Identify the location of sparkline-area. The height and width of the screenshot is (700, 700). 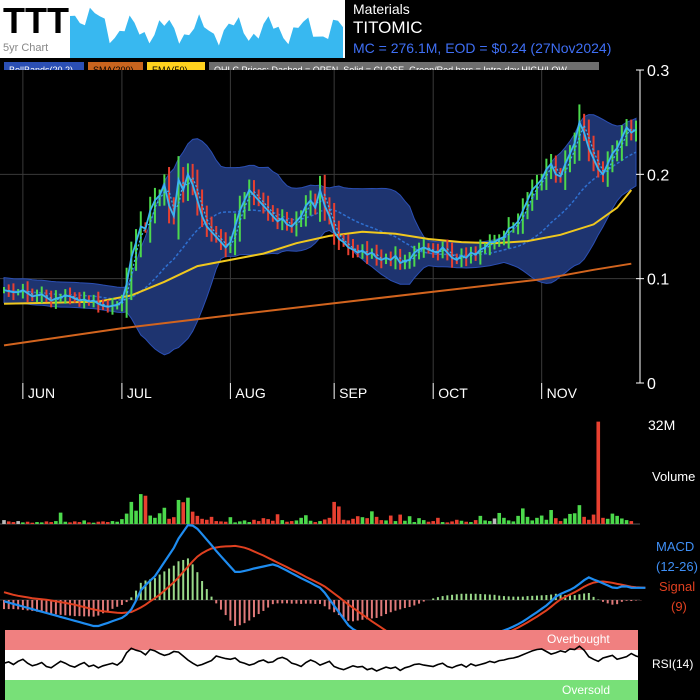
(206, 32).